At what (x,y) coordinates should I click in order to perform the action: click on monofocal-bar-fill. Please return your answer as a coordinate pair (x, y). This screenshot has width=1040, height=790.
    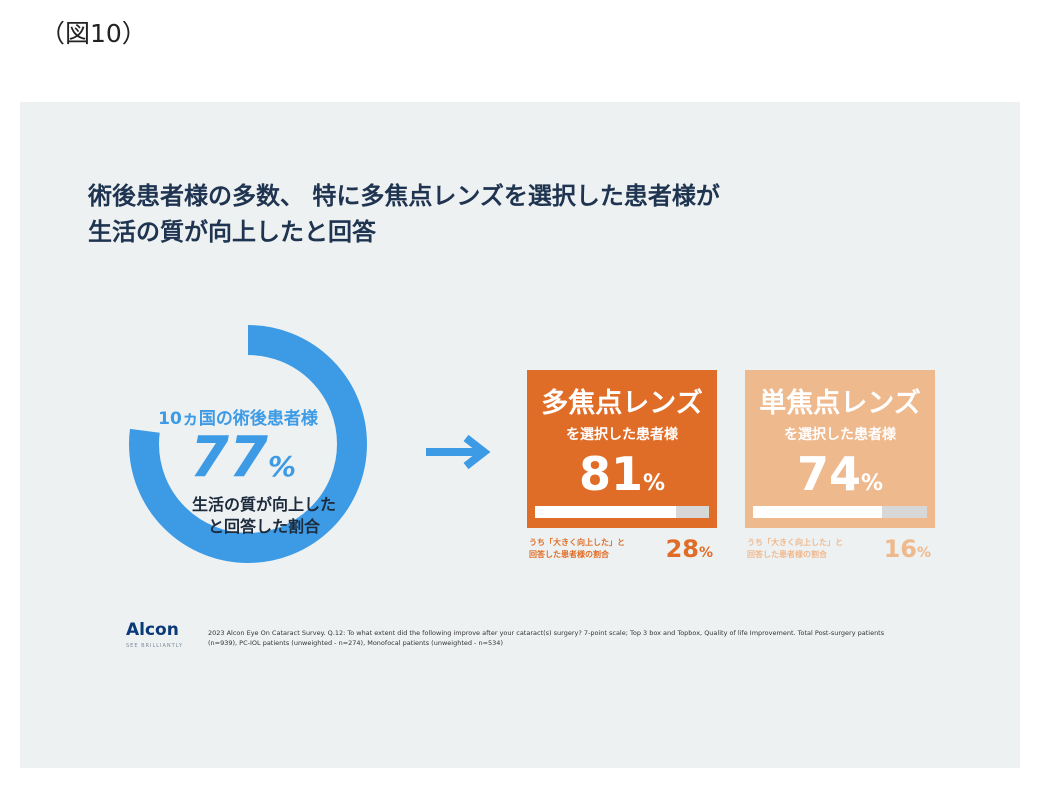
    Looking at the image, I should click on (817, 512).